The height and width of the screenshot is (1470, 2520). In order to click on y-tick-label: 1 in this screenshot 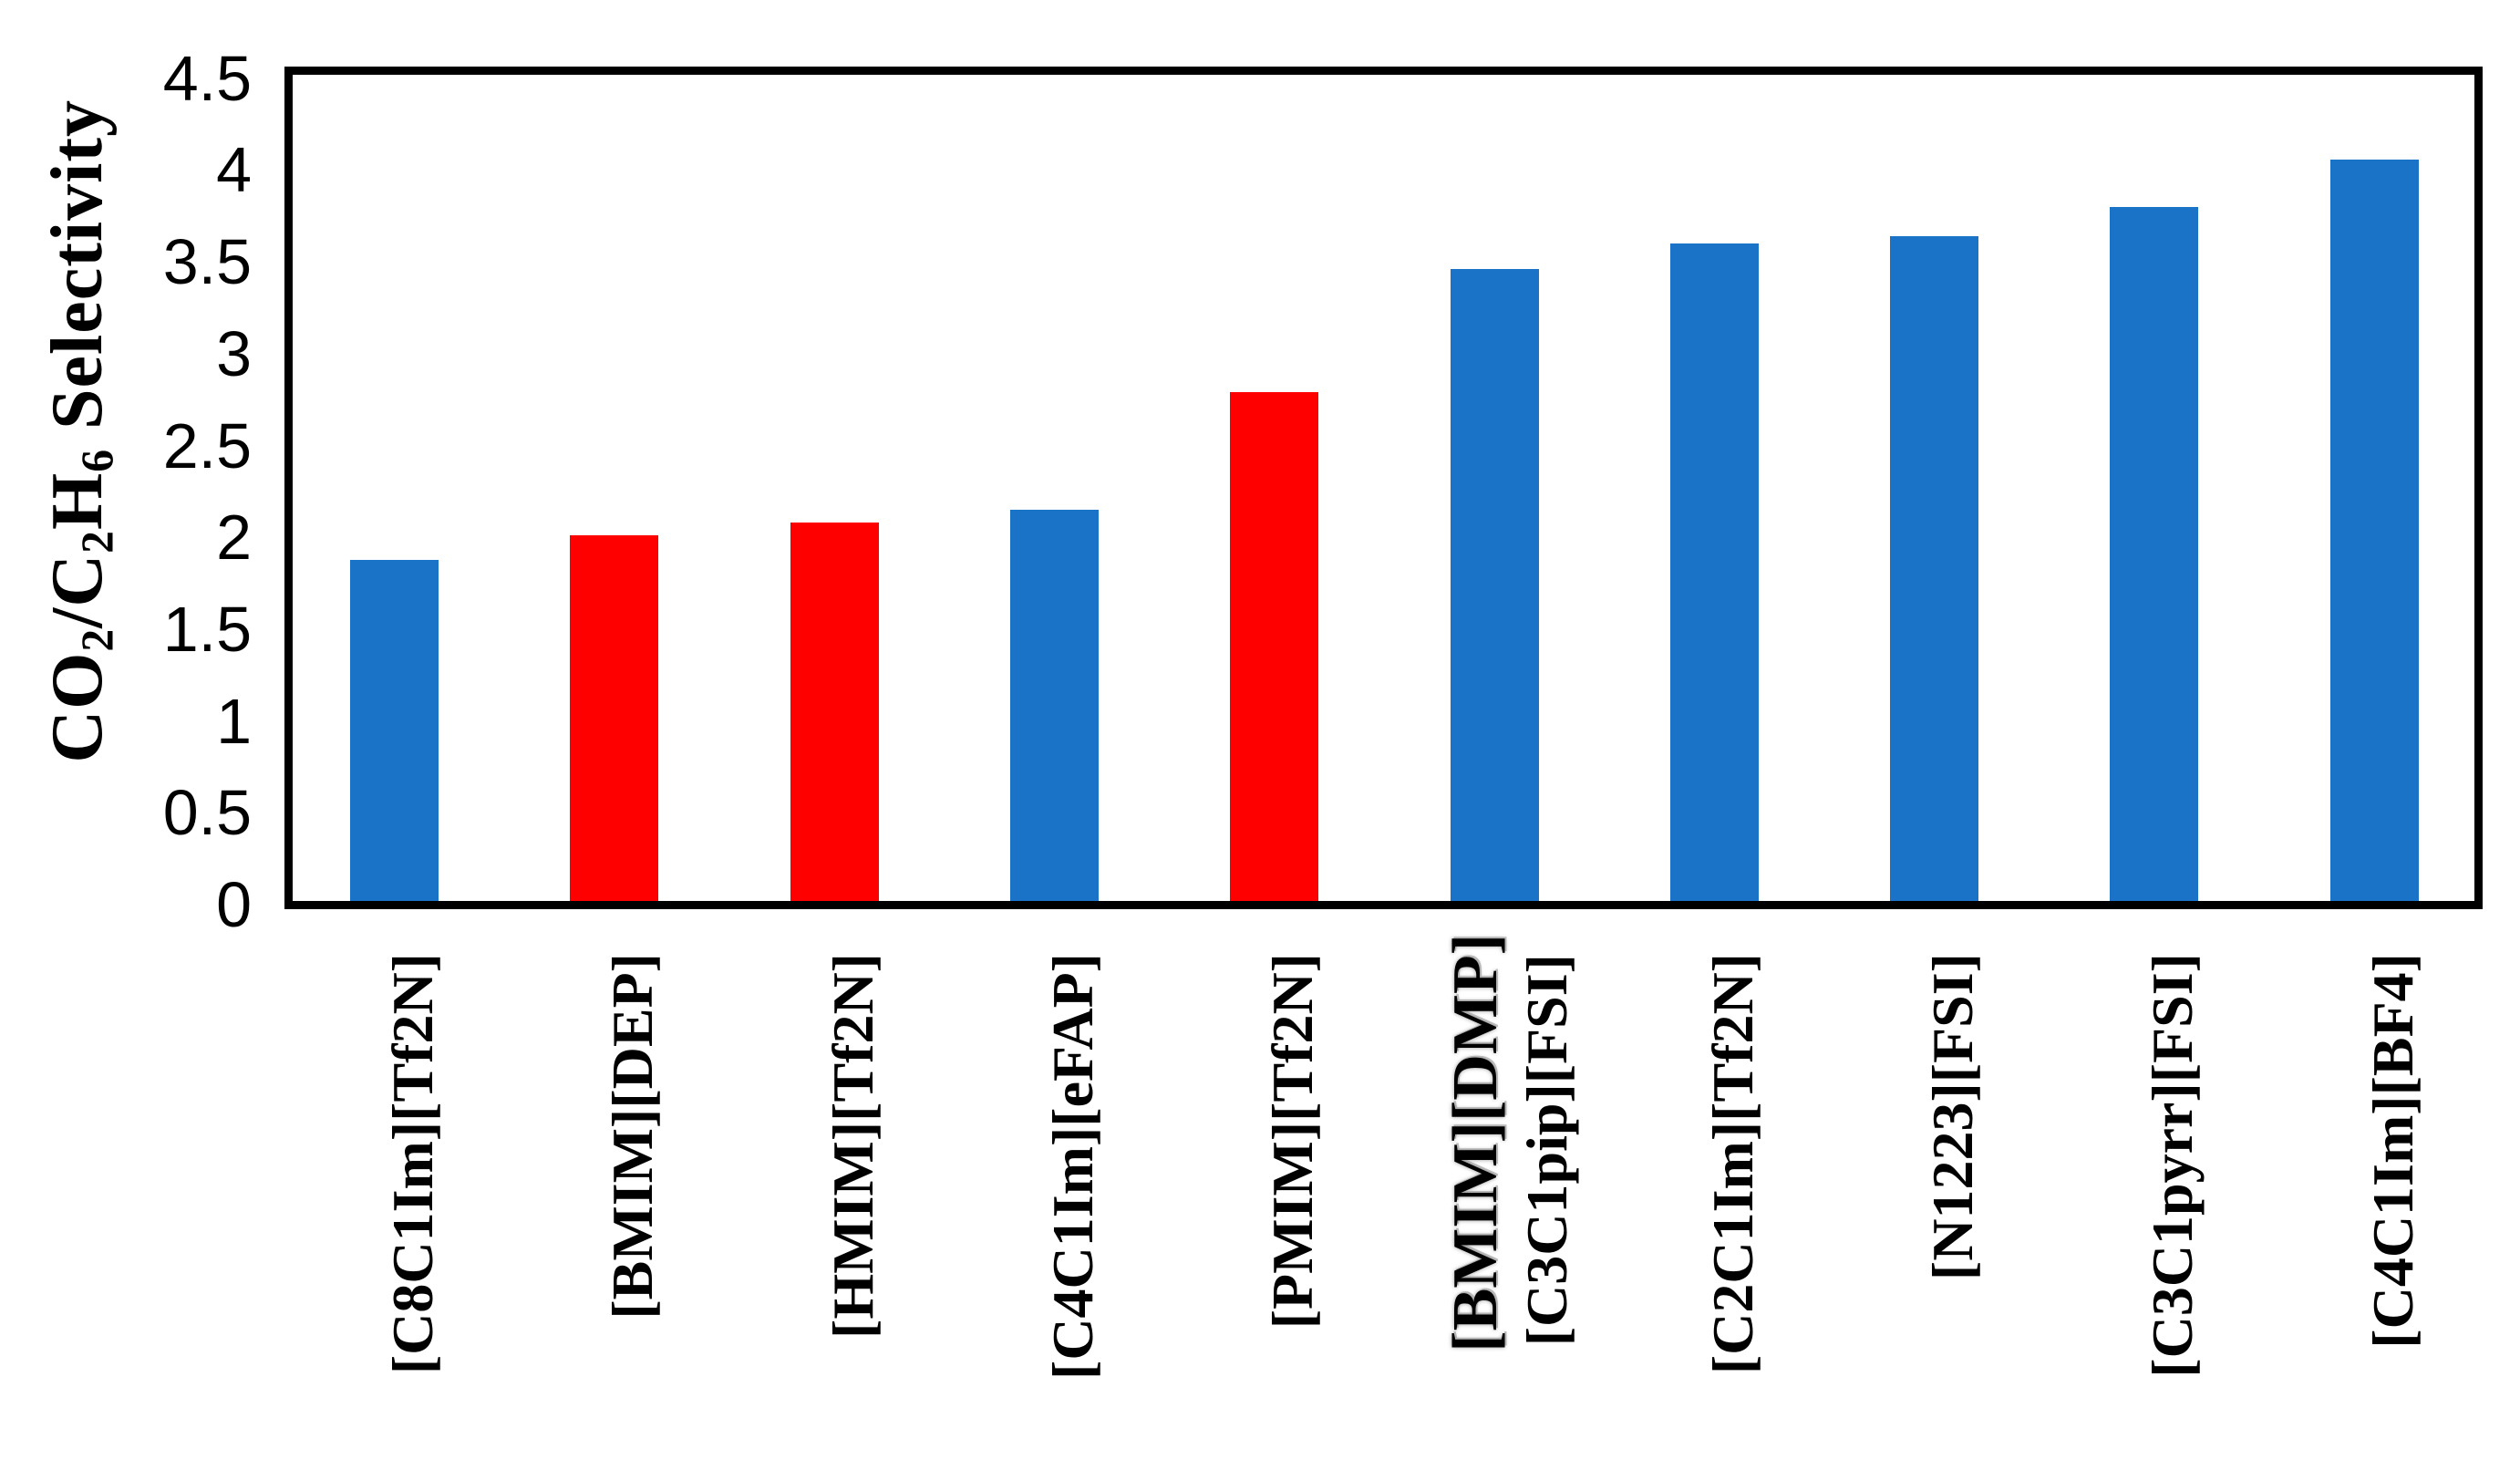, I will do `click(234, 721)`.